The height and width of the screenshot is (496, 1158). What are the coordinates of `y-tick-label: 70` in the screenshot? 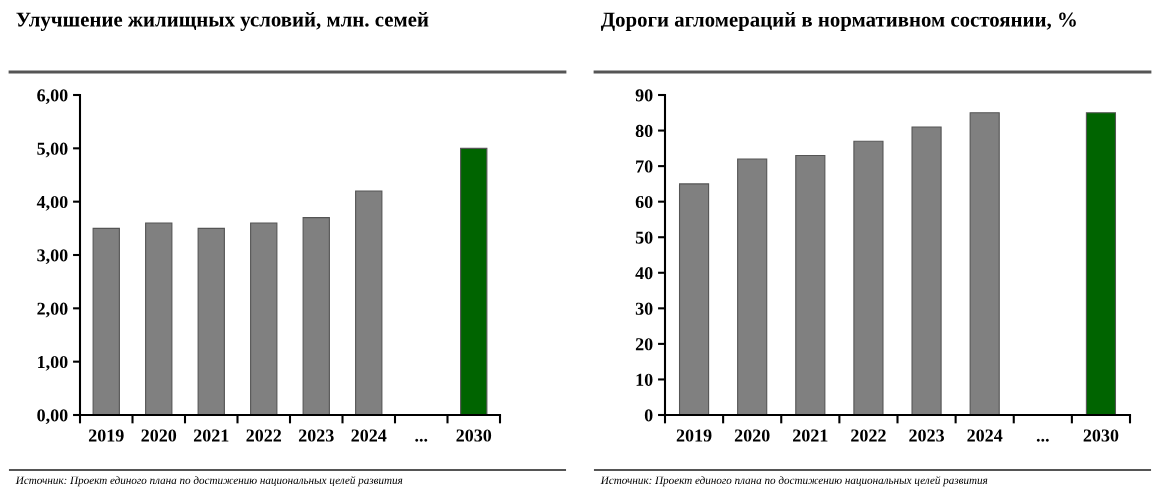 It's located at (644, 166).